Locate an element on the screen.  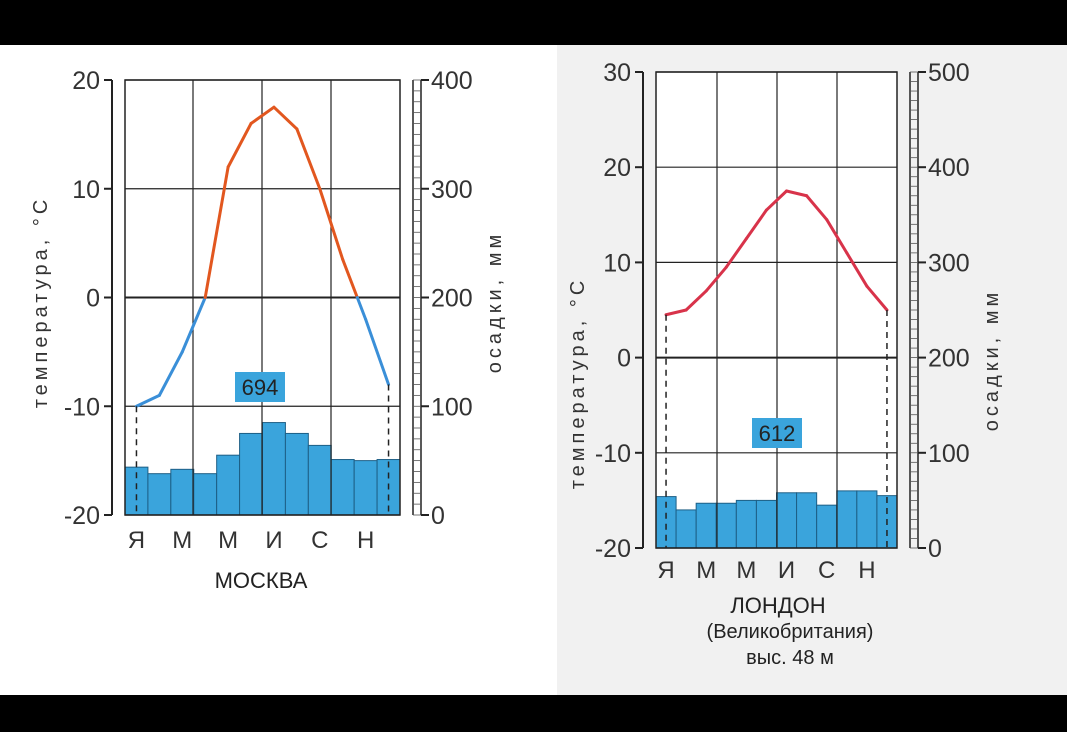
plot-layer is located at coordinates (776, 310).